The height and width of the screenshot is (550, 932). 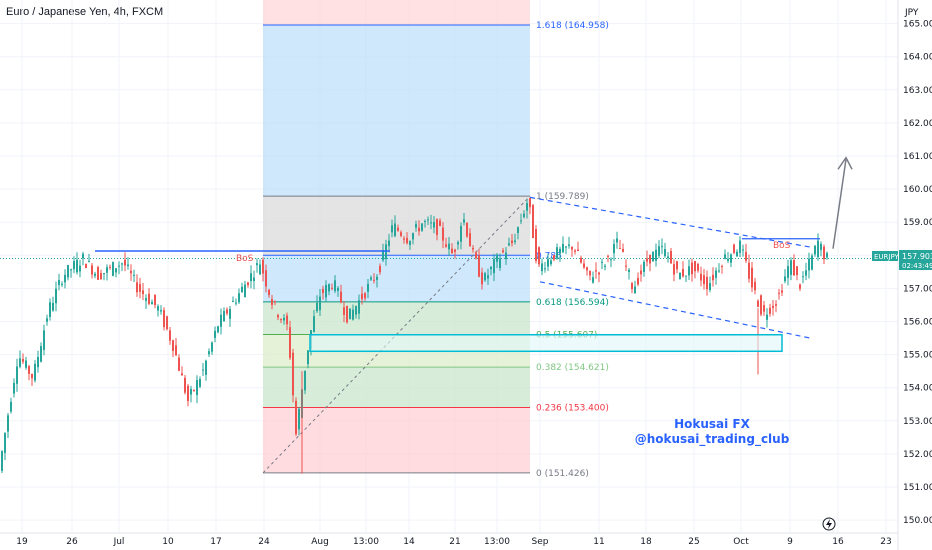 I want to click on price-tick-label: 154.000, so click(x=917, y=389).